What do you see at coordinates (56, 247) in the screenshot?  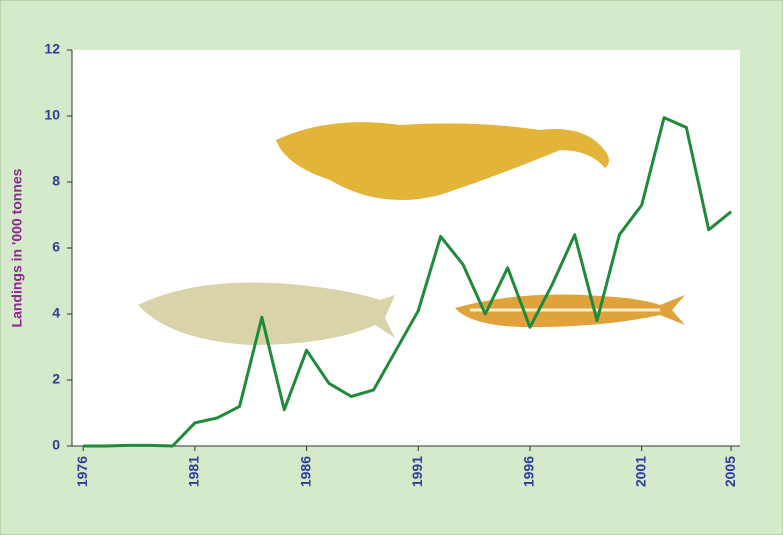 I see `y-tick-label: 6` at bounding box center [56, 247].